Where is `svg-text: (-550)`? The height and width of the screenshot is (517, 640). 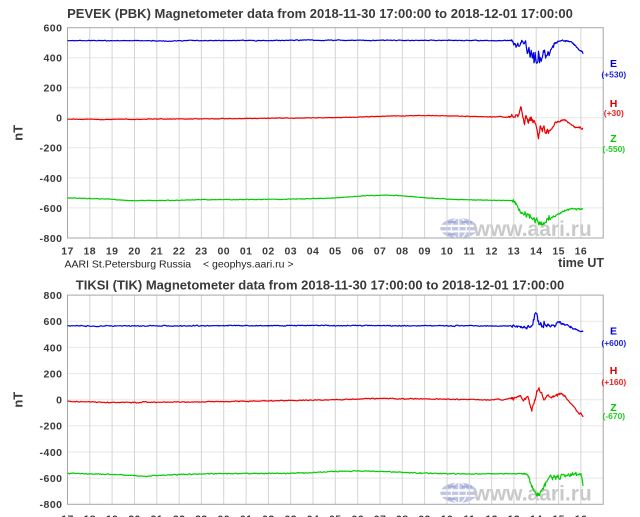 svg-text: (-550) is located at coordinates (613, 149).